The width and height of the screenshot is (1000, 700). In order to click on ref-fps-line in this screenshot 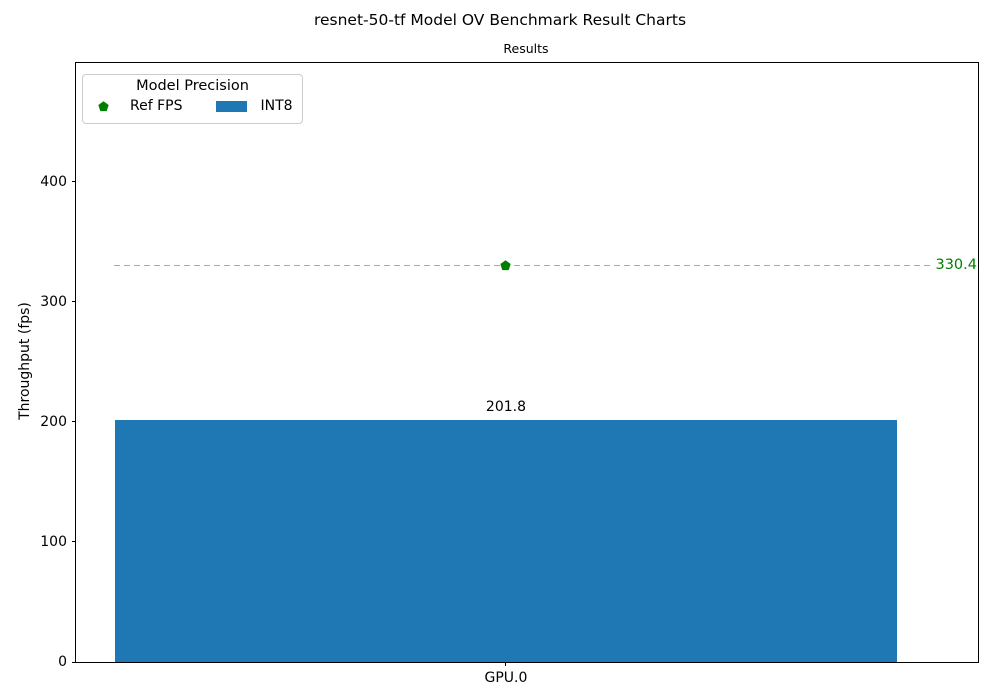, I will do `click(522, 265)`.